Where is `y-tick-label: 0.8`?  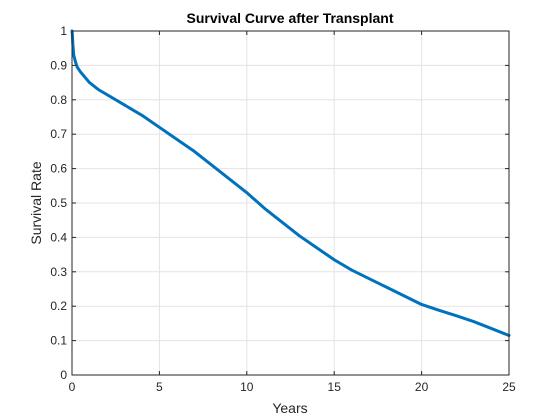 y-tick-label: 0.8 is located at coordinates (58, 100).